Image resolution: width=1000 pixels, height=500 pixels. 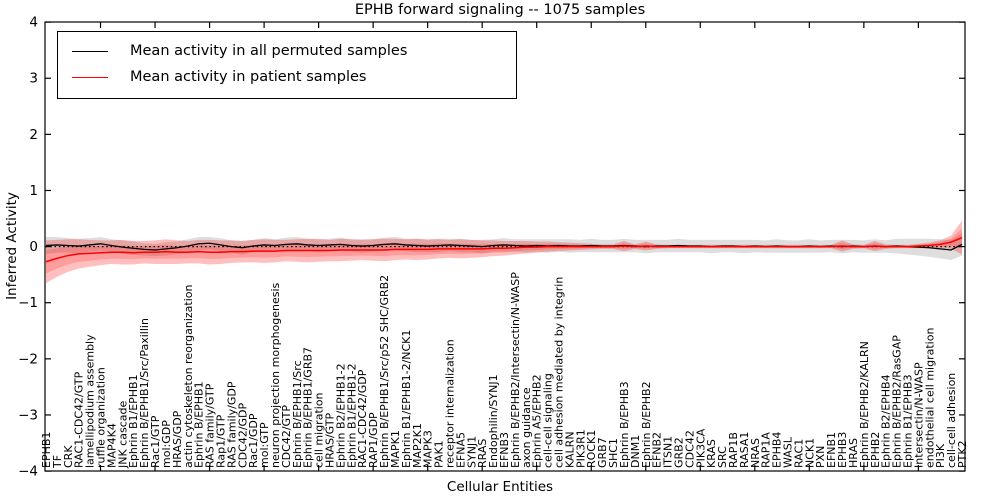 What do you see at coordinates (428, 449) in the screenshot?
I see `x-category-label: MAPK3` at bounding box center [428, 449].